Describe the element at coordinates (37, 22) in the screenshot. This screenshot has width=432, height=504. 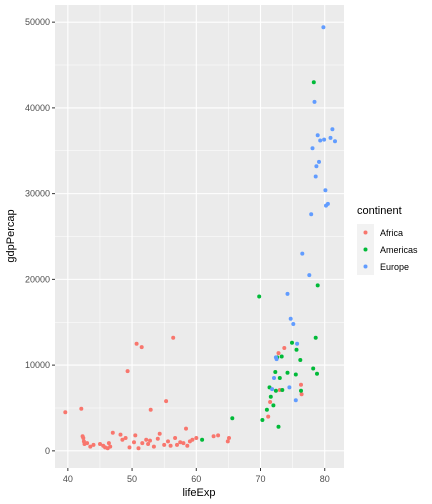
I see `y-tick-label: 50000` at that location.